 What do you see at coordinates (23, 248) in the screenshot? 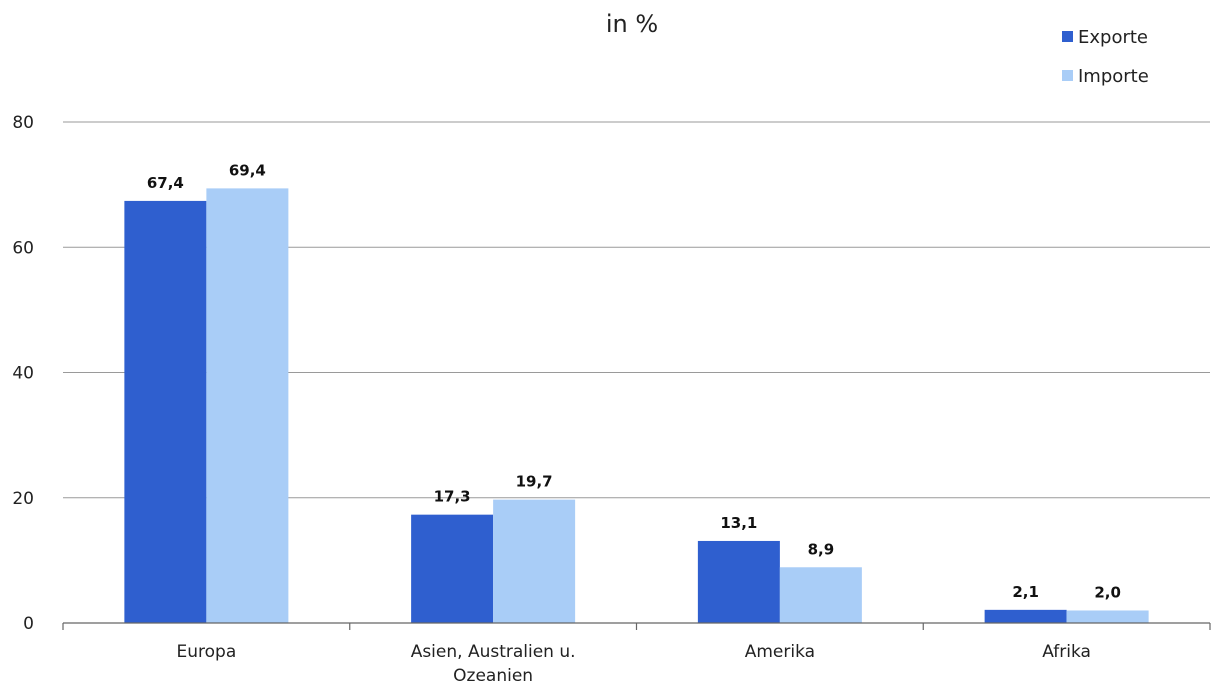
I see `y-tick-label: 60` at bounding box center [23, 248].